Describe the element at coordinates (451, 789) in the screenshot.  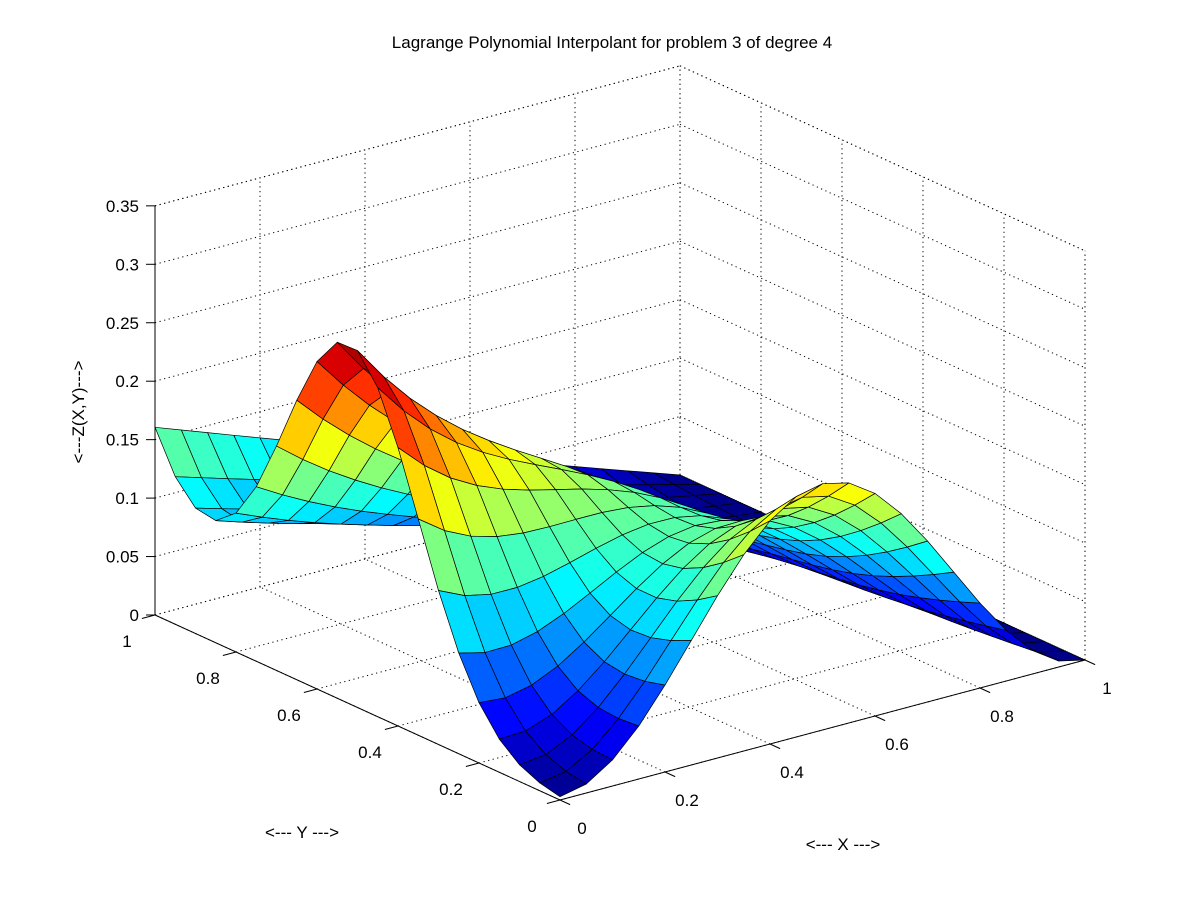
I see `y-tick-label: 0.2` at that location.